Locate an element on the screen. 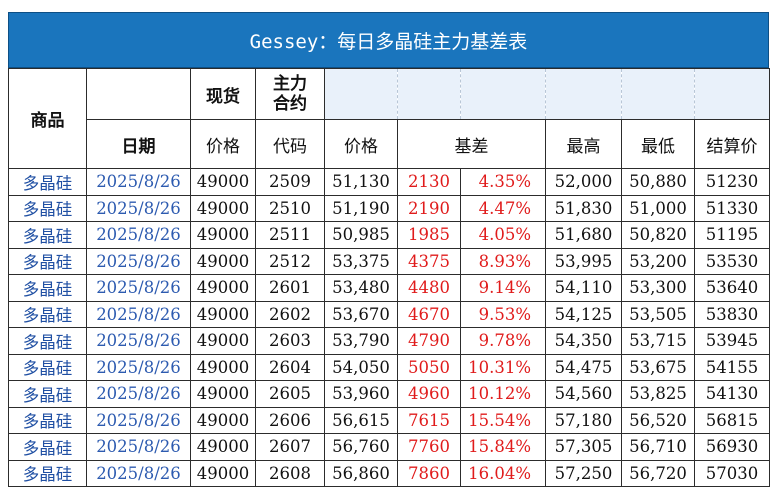 The width and height of the screenshot is (778, 487). cell-basis: 2130 is located at coordinates (429, 182).